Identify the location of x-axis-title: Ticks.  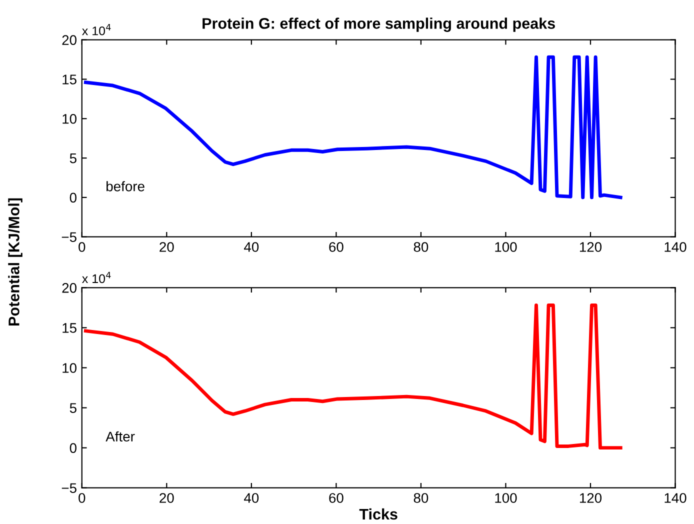
(378, 514).